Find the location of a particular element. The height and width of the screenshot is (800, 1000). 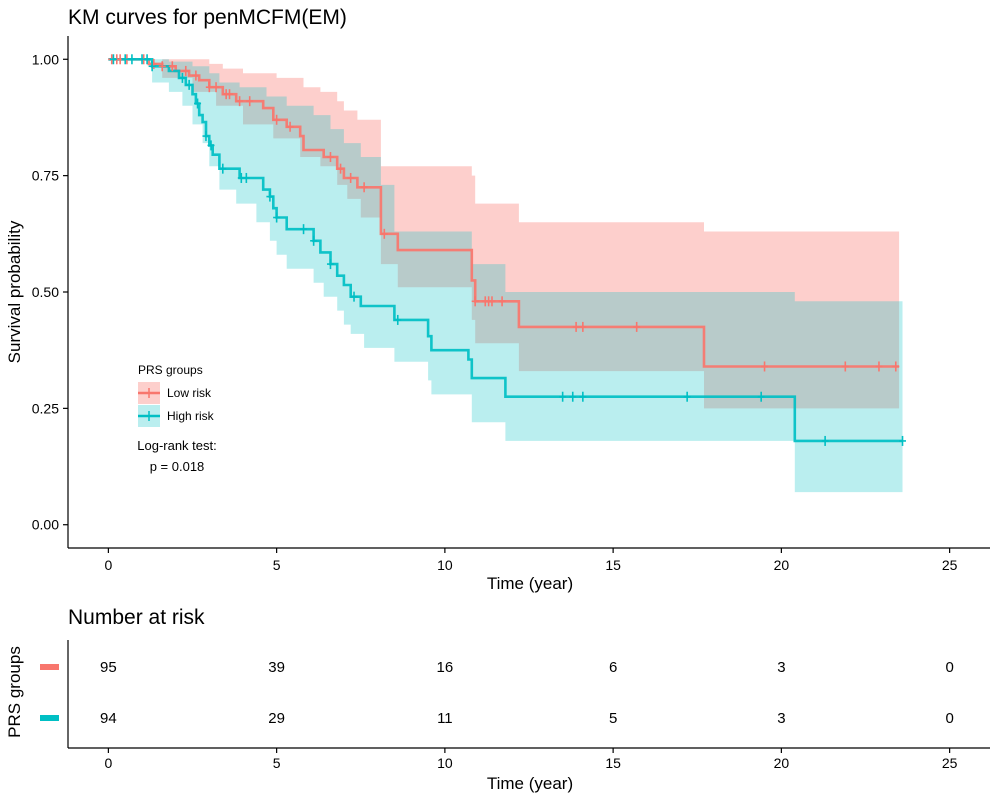

x-tick-label: 5 is located at coordinates (277, 565).